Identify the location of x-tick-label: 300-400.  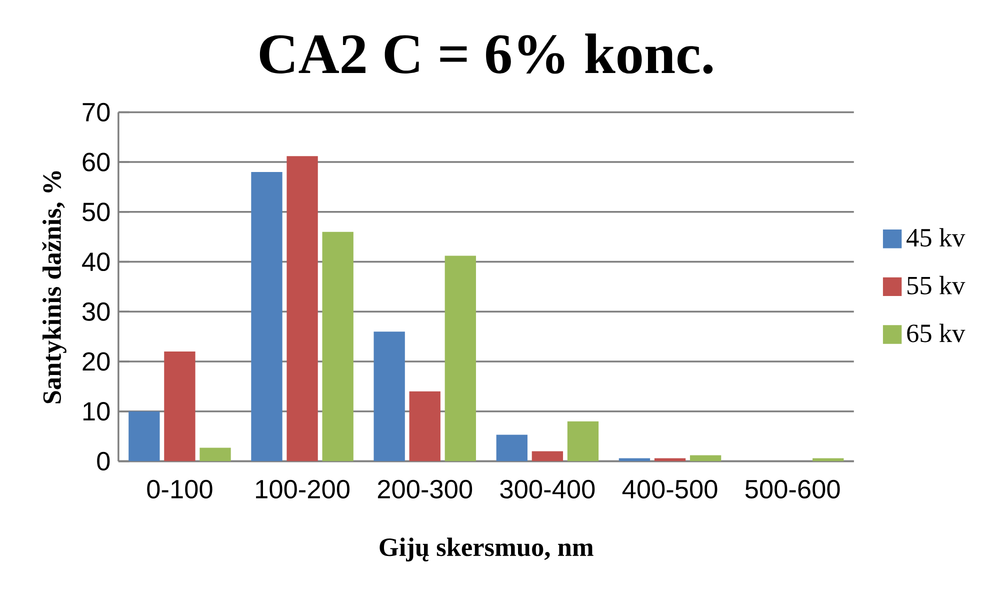
(547, 489).